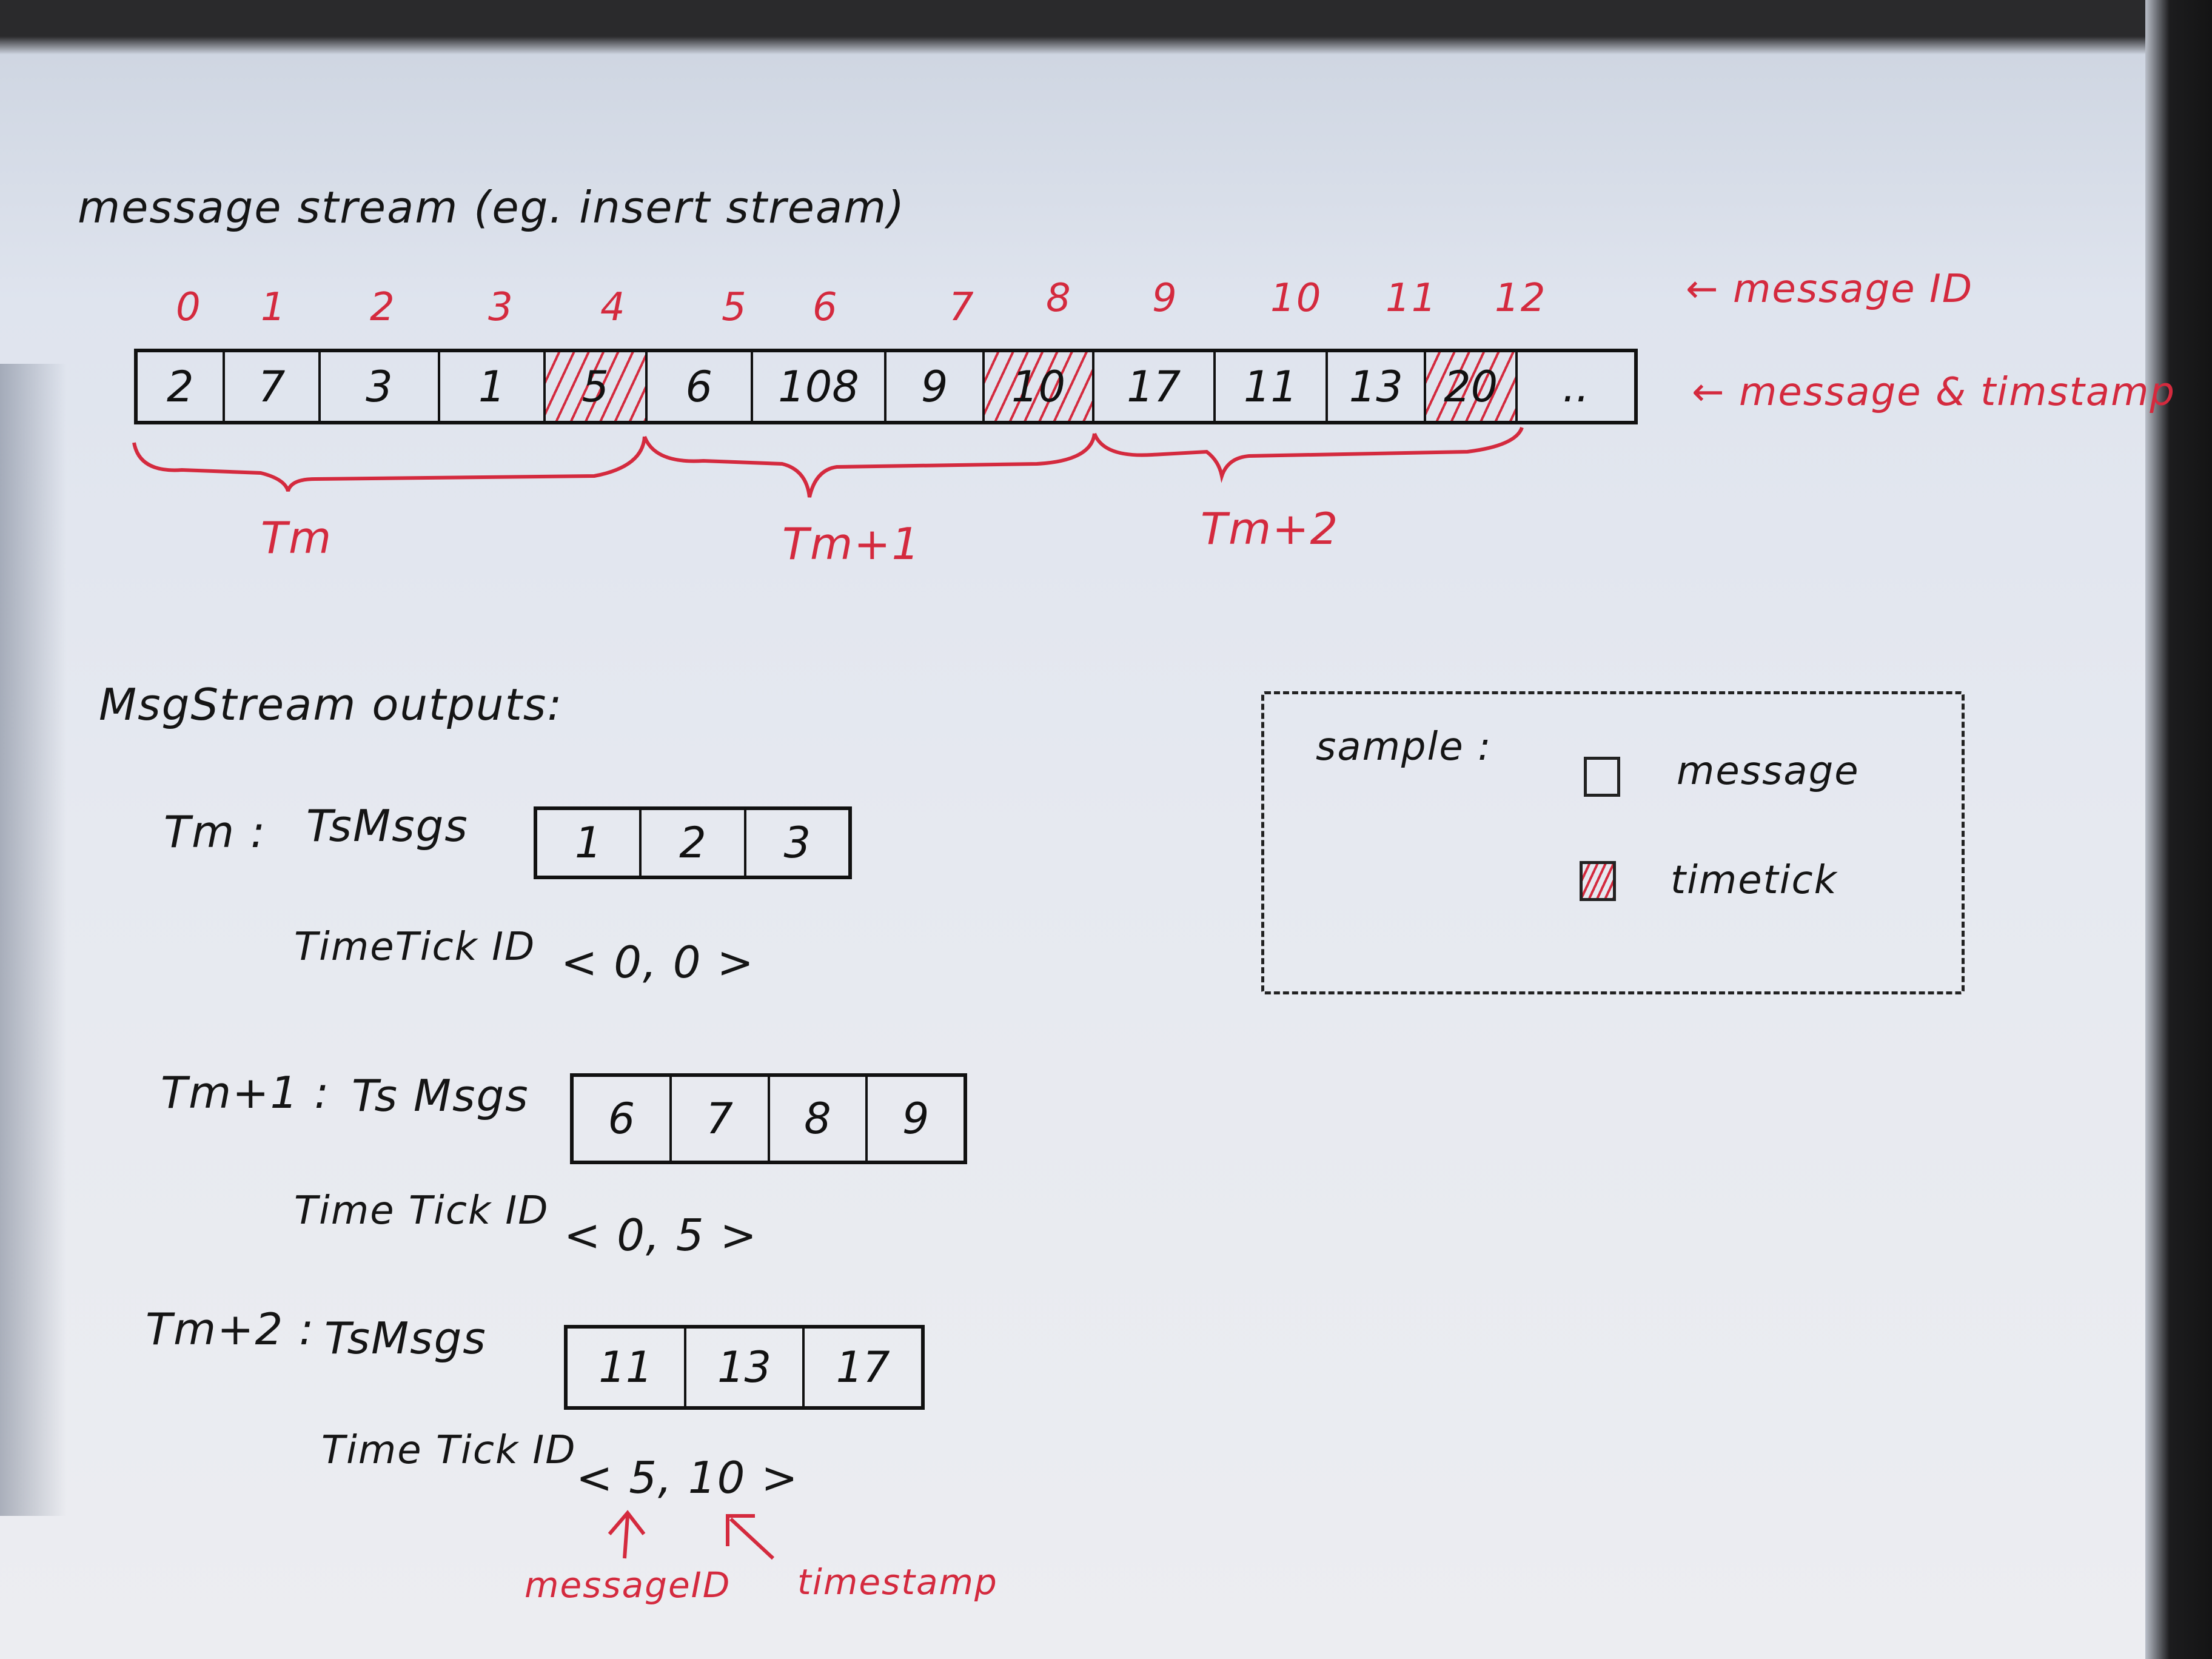 This screenshot has height=1659, width=2212. Describe the element at coordinates (897, 1582) in the screenshot. I see `annotation-timestamp: timestamp` at that location.